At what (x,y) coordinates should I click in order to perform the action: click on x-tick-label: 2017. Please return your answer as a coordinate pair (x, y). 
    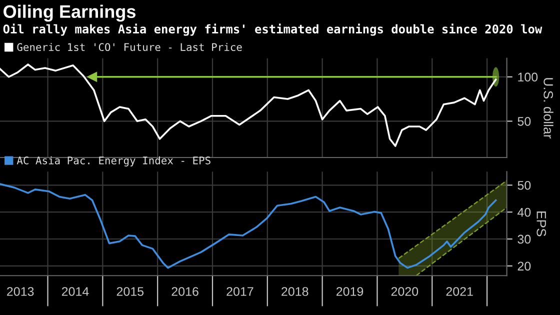
    Looking at the image, I should click on (240, 291).